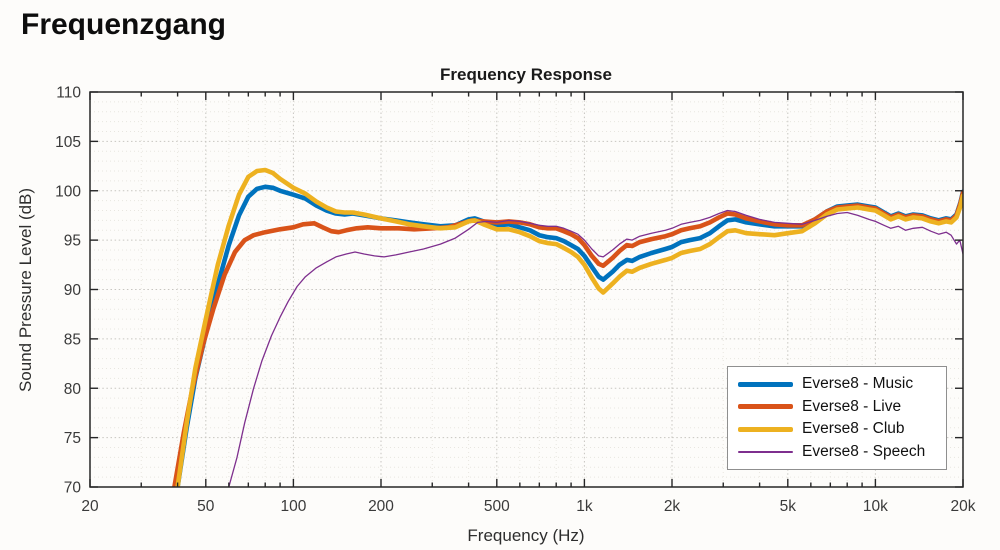 The width and height of the screenshot is (1000, 550). Describe the element at coordinates (852, 406) in the screenshot. I see `legend-entry-label: Everse8 - Live` at that location.